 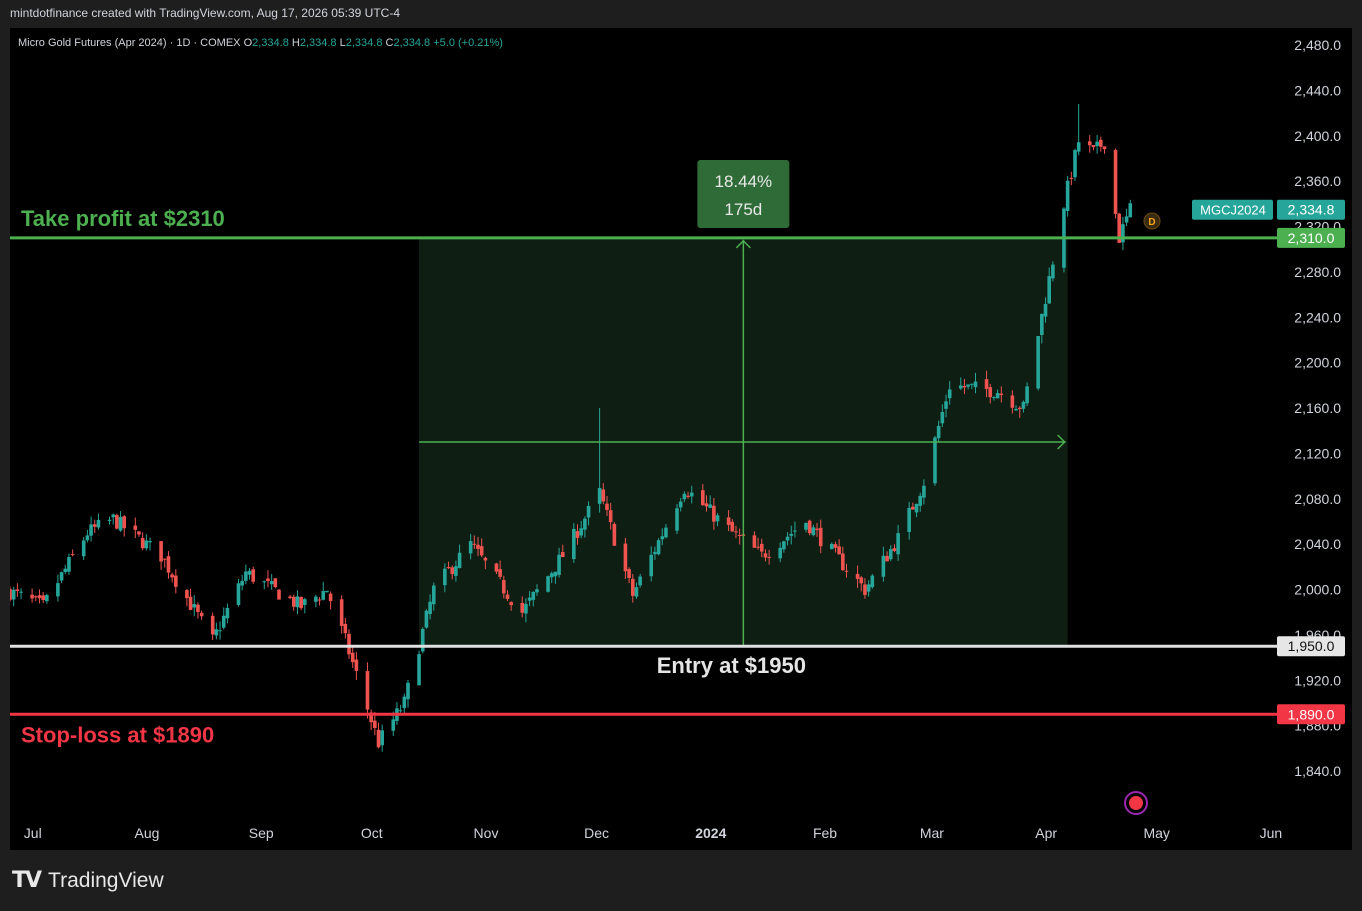 I want to click on symbol-badge, so click(x=1232, y=209).